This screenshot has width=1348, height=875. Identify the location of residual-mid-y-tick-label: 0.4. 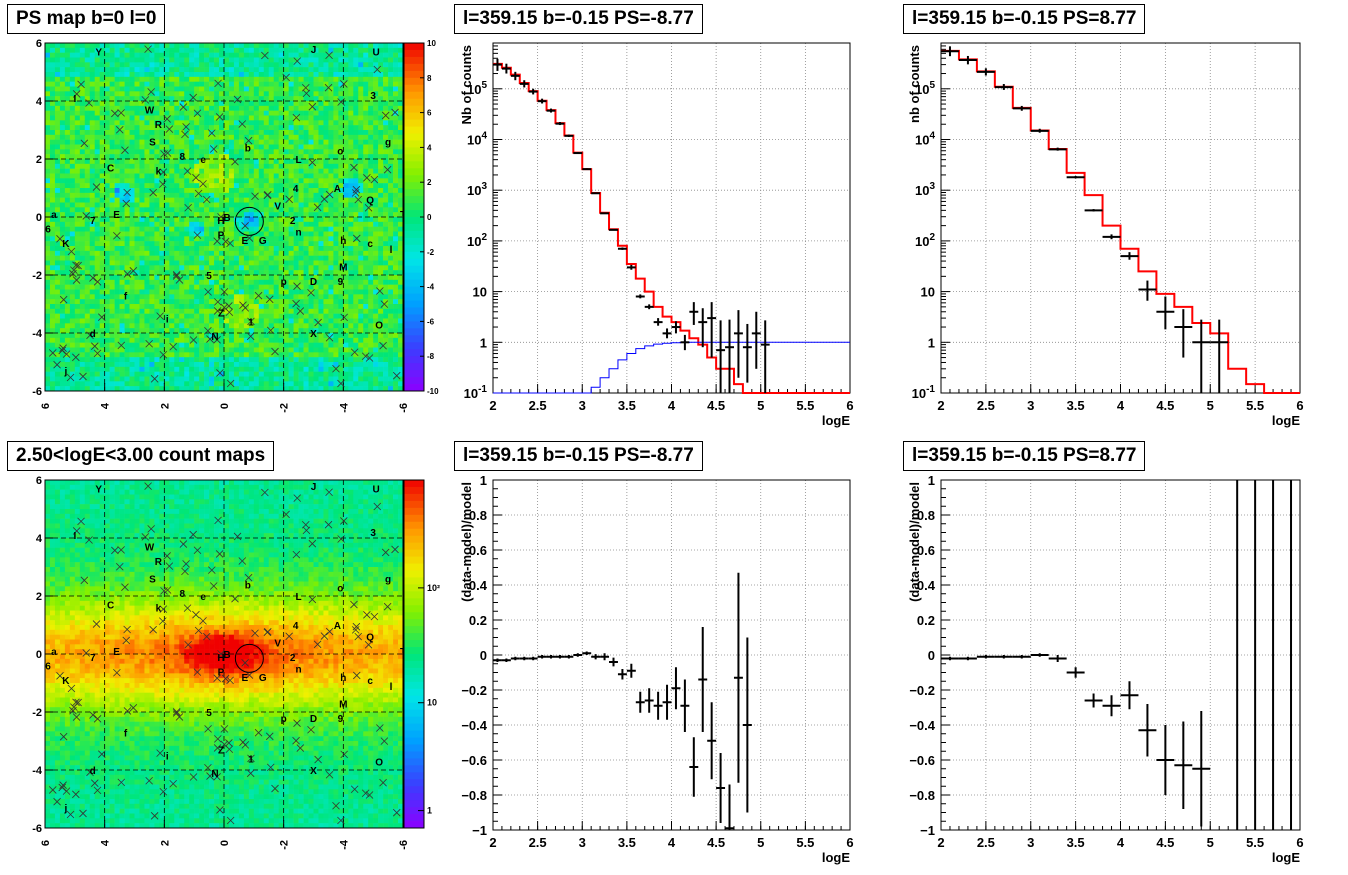
(478, 585).